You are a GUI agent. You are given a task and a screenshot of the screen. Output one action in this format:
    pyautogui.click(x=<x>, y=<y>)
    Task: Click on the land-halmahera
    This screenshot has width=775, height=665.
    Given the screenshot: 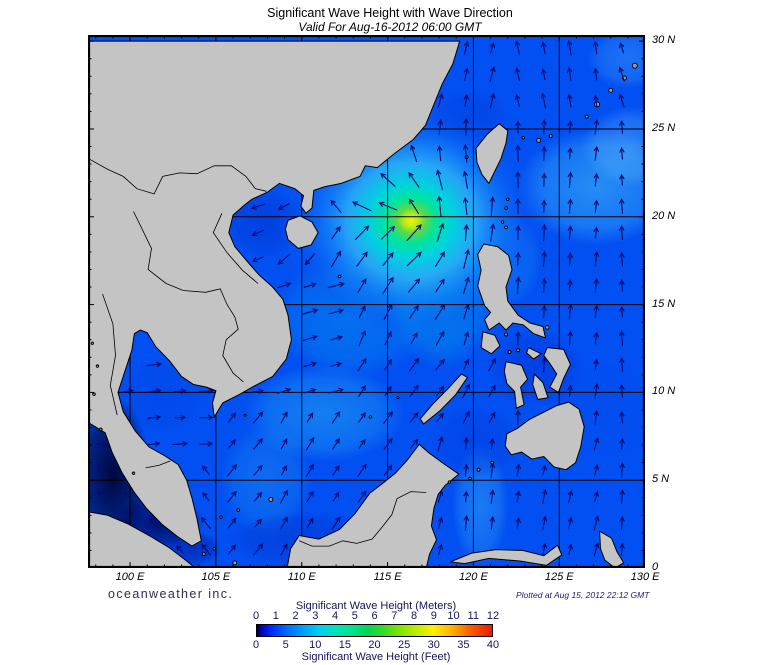 What is the action you would take?
    pyautogui.click(x=612, y=549)
    